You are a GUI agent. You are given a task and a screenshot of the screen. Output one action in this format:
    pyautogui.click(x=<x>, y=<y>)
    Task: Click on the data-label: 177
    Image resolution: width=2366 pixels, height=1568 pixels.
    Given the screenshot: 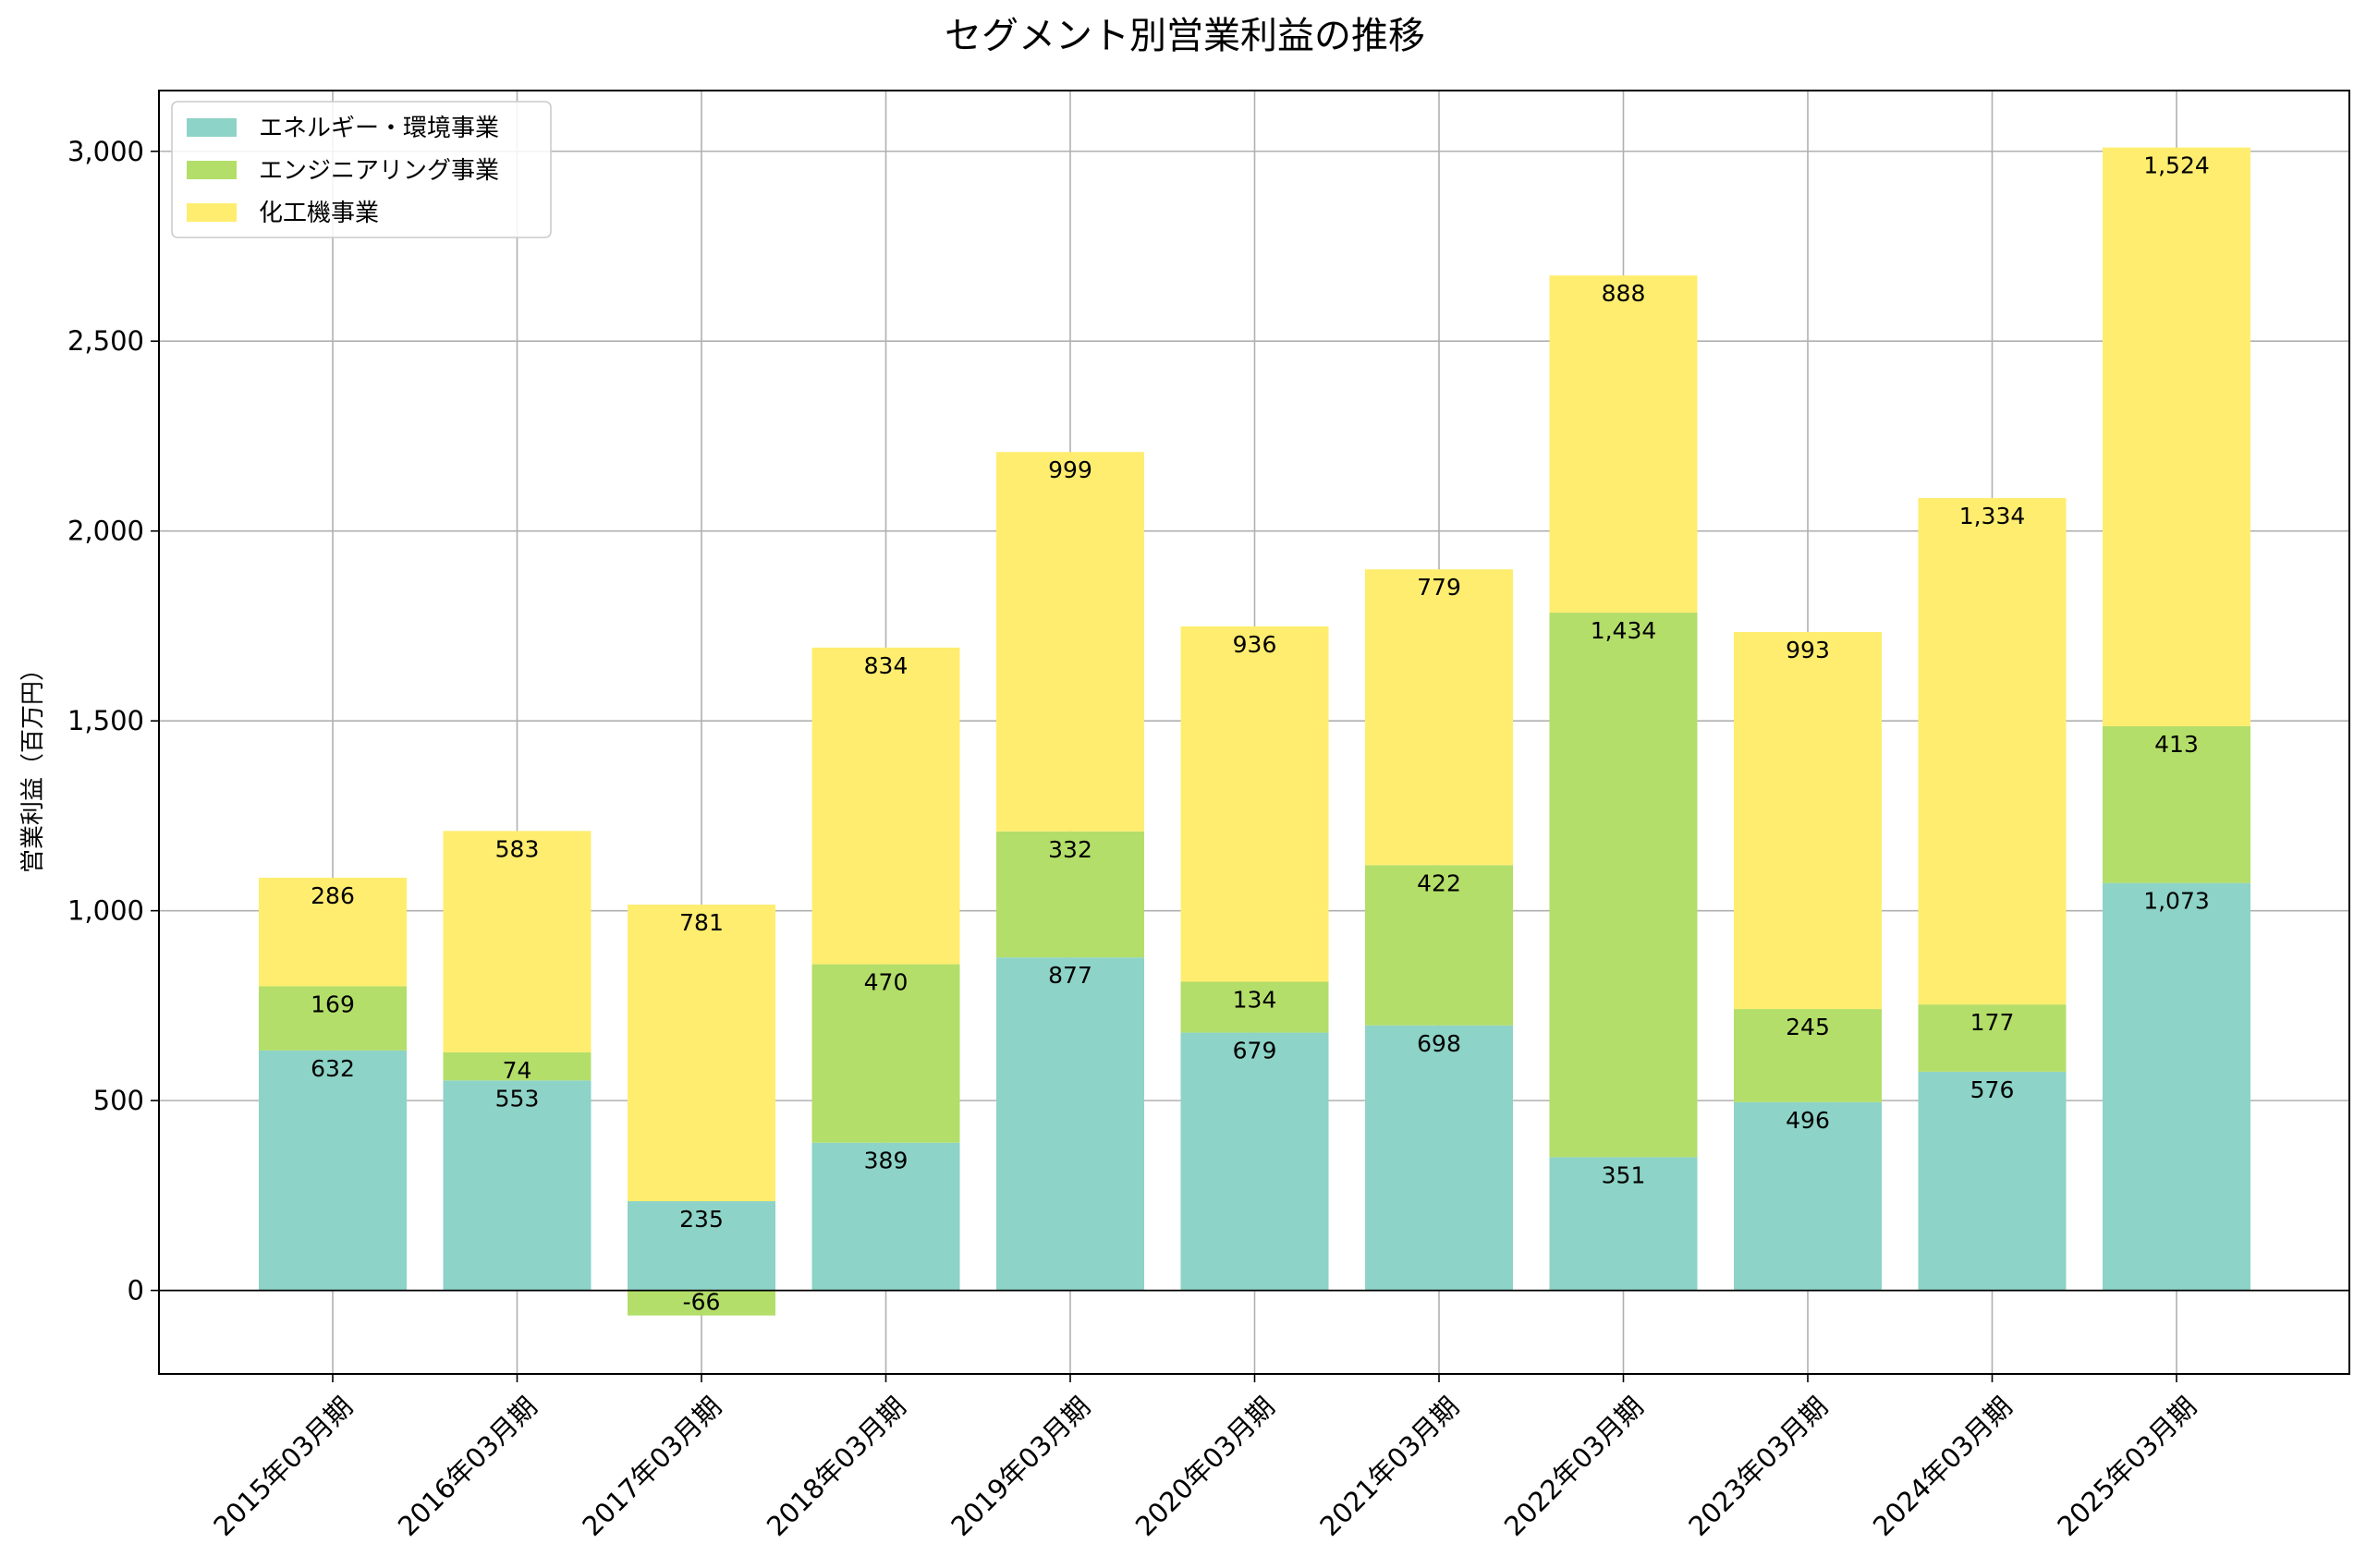 What is the action you would take?
    pyautogui.click(x=1993, y=1022)
    